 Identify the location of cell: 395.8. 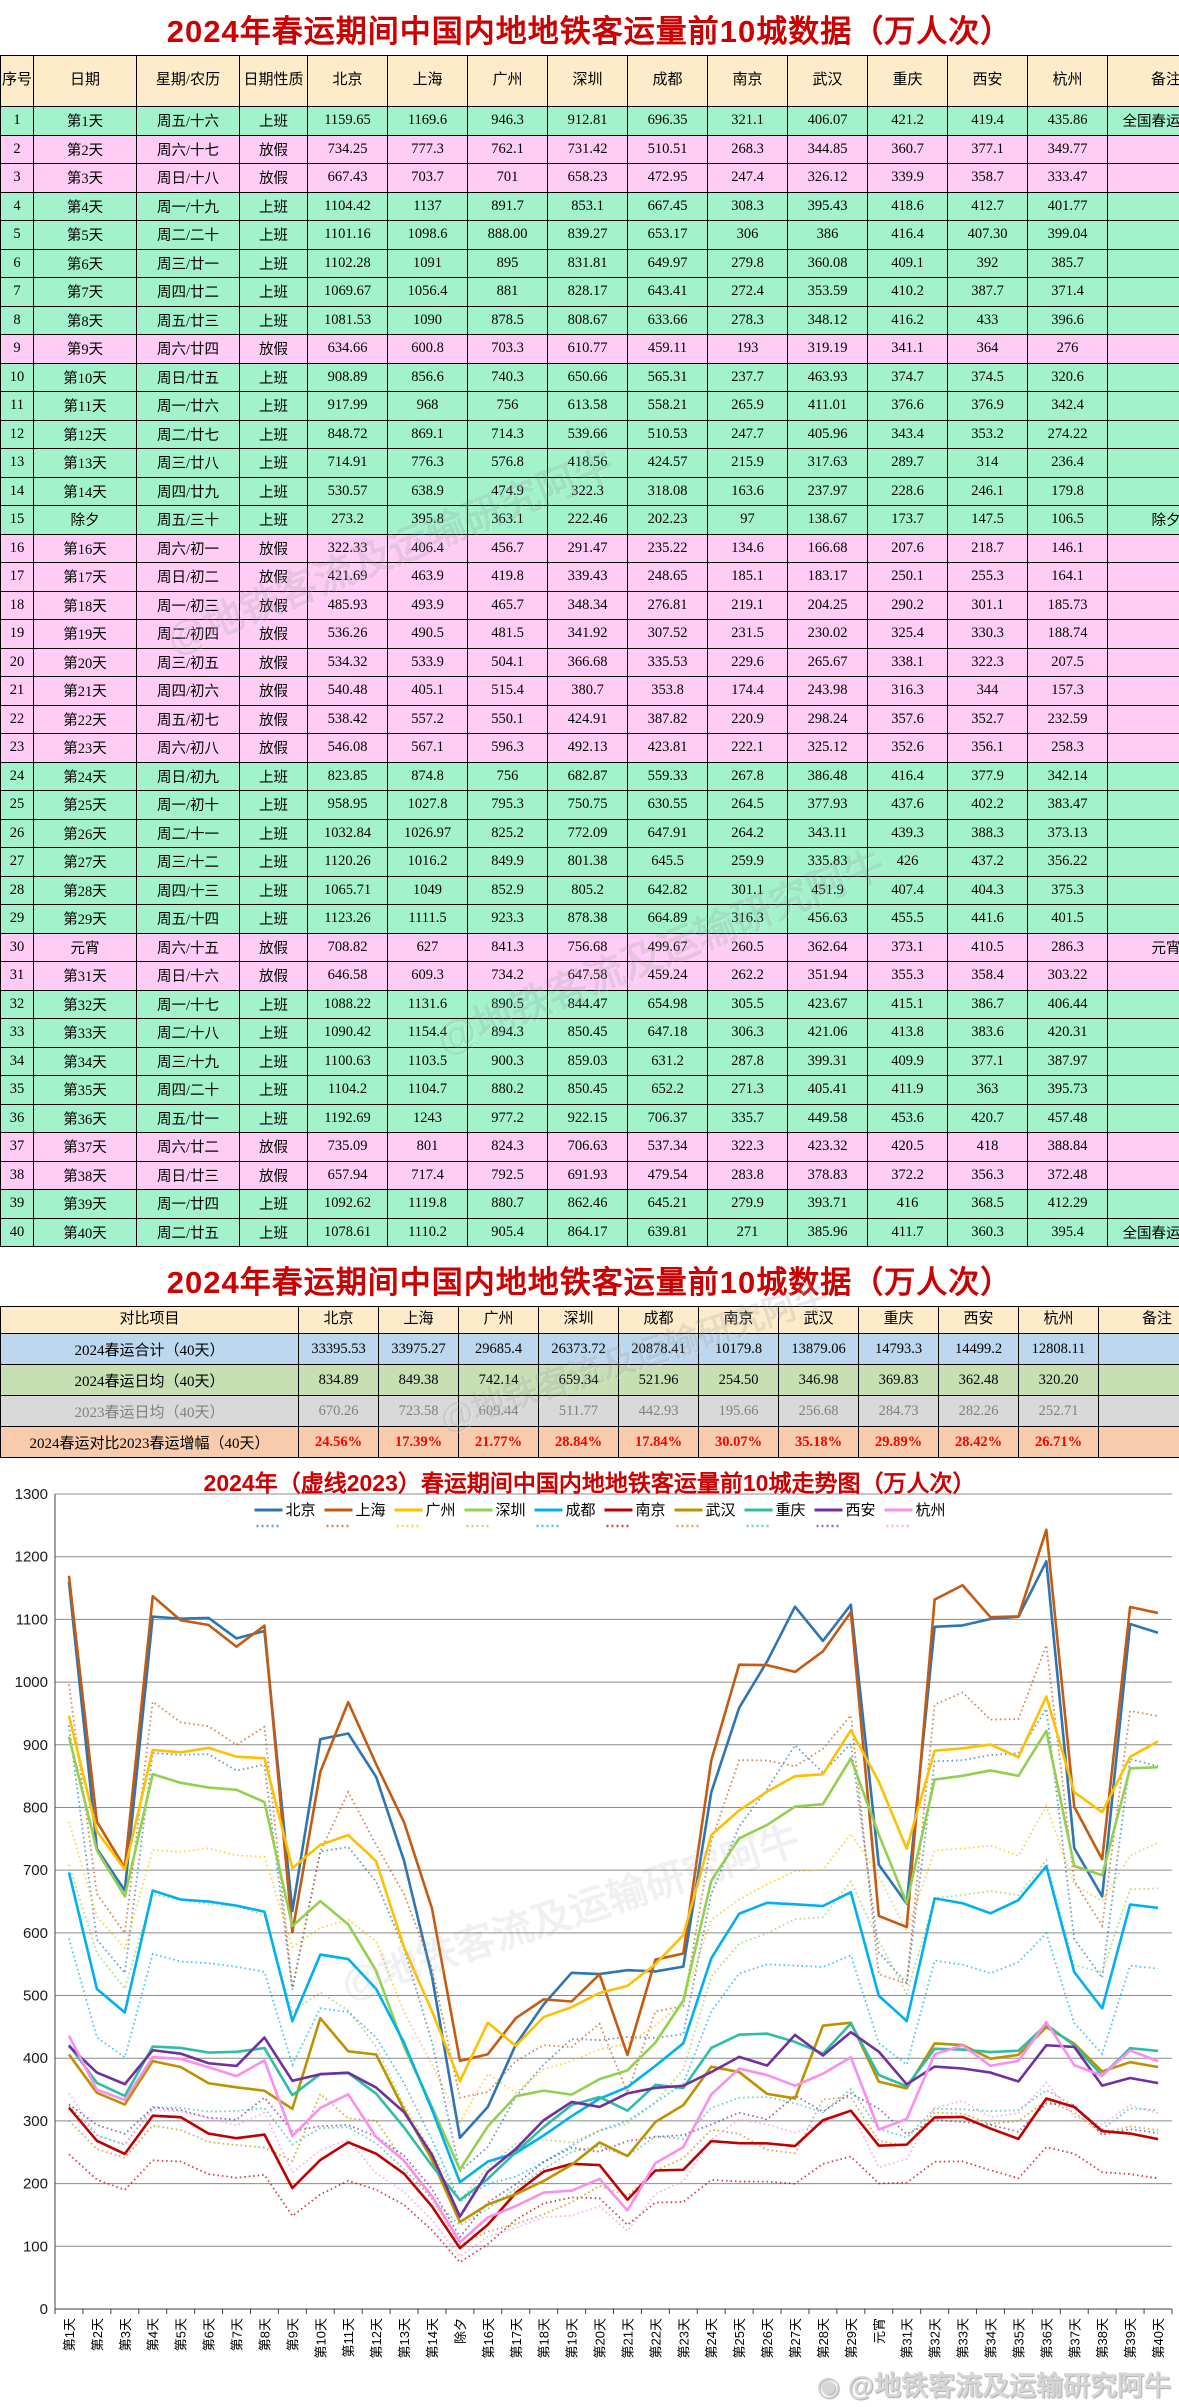
(428, 520).